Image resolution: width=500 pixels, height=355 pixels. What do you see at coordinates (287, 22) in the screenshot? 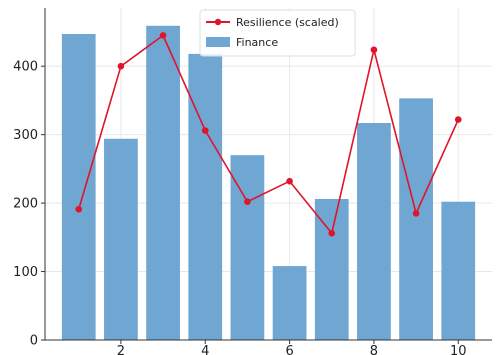
I see `legend-label-resilience: Resilience (scaled)` at bounding box center [287, 22].